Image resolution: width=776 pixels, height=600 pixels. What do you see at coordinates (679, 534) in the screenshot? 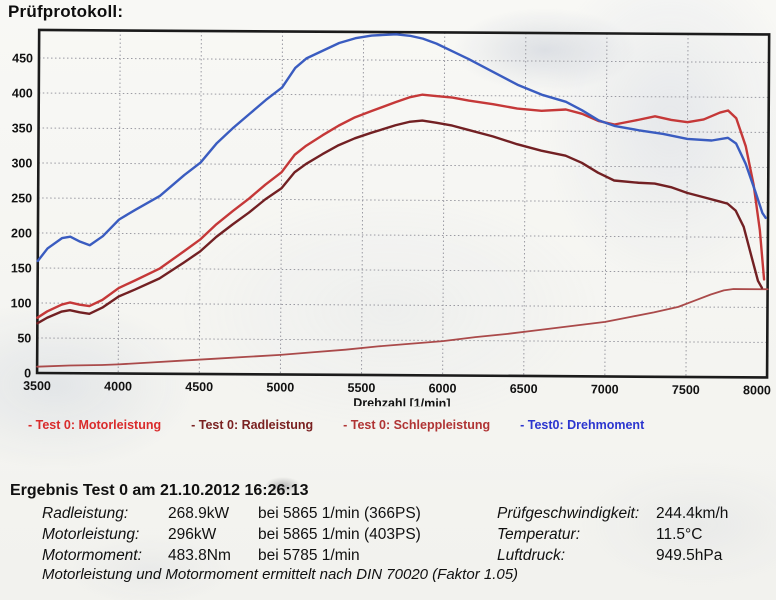
I see `condition-row-value: 11.5°C` at bounding box center [679, 534].